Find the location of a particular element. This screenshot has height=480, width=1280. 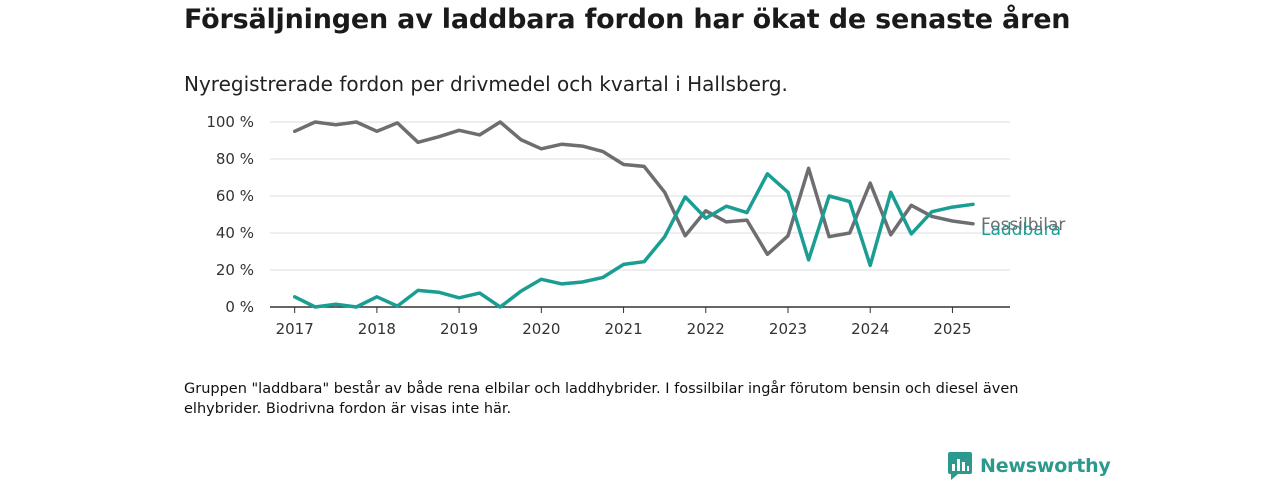

y-tick-label: 0 % is located at coordinates (239, 307).